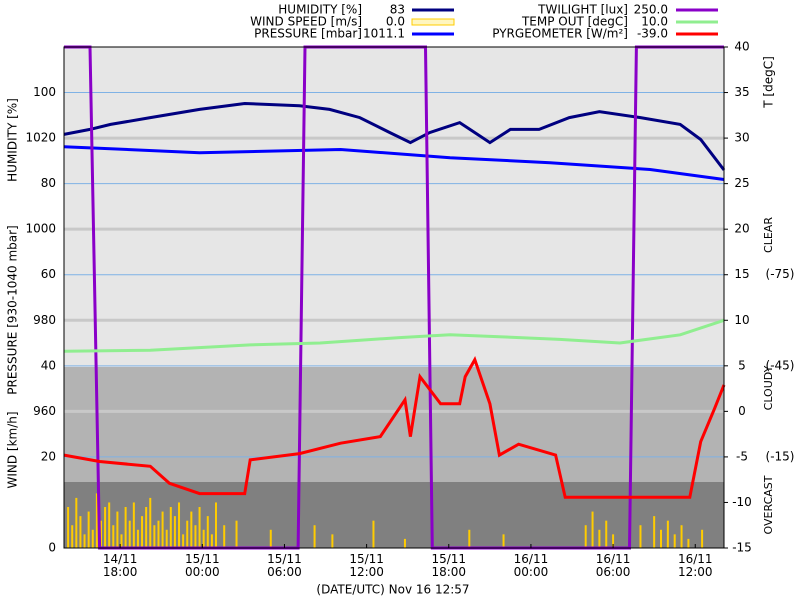  Describe the element at coordinates (695, 565) in the screenshot. I see `x-tick-label: 16/11 12:00` at that location.